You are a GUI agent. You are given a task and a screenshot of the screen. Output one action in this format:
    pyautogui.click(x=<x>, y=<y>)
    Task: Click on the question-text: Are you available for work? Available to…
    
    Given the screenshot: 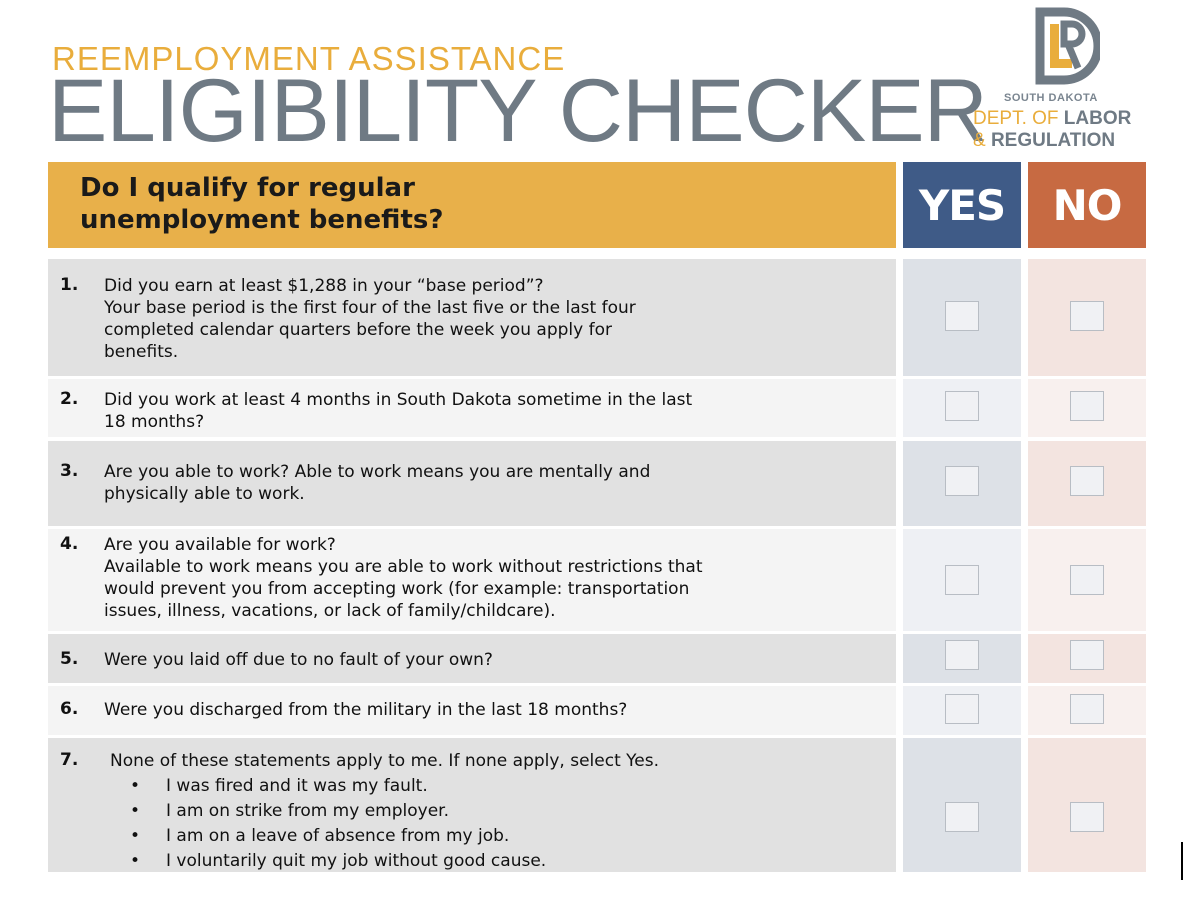 What is the action you would take?
    pyautogui.click(x=494, y=578)
    